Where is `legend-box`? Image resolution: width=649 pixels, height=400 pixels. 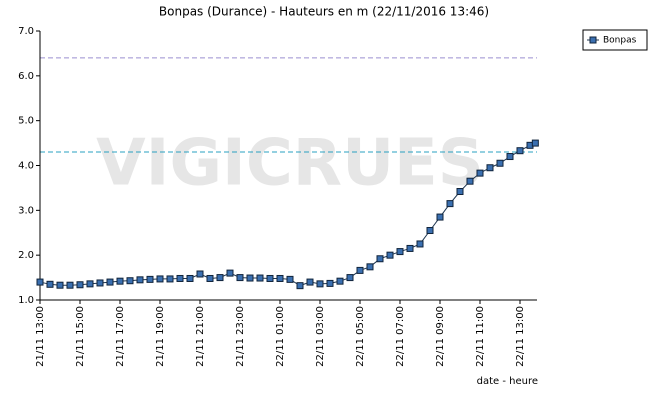 legend-box is located at coordinates (615, 40).